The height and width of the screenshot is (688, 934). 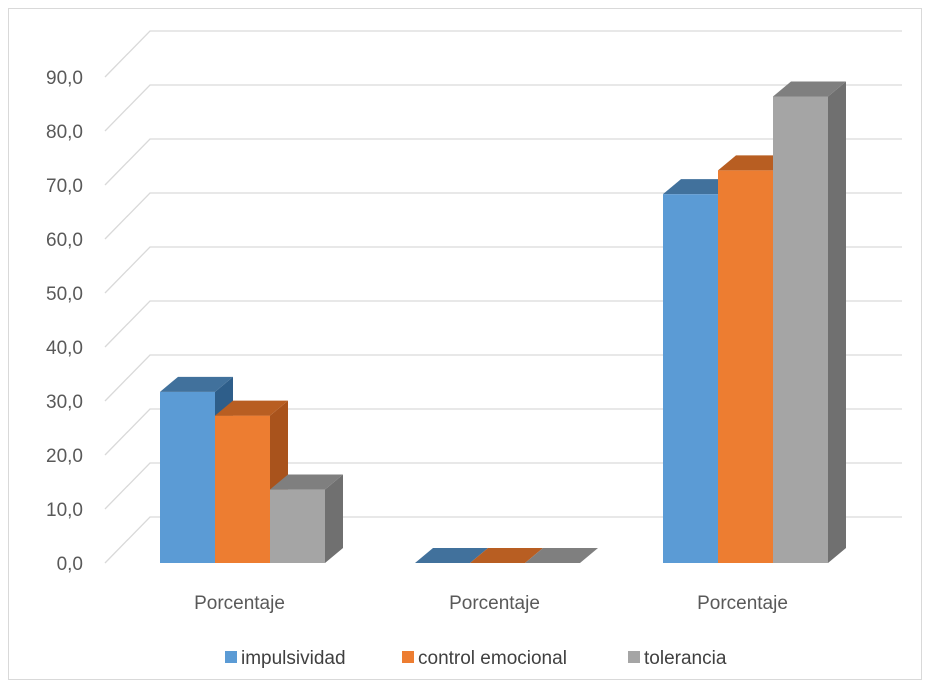 I want to click on y-tick-label: 20,0, so click(x=64, y=456).